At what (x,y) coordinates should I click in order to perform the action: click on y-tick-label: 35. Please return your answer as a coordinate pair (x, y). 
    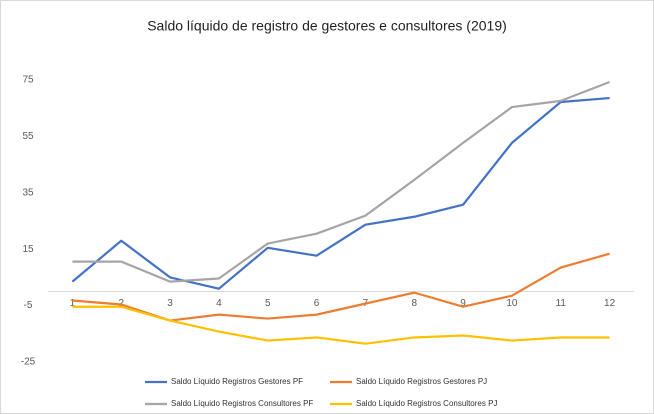
    Looking at the image, I should click on (28, 192).